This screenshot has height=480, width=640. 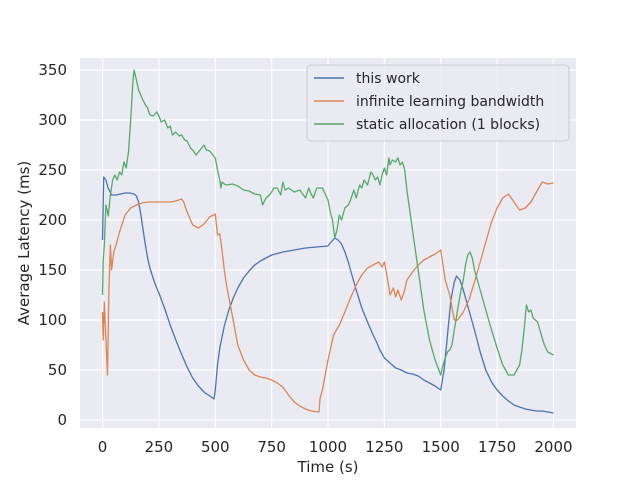 I want to click on x-tick-label: 1250, so click(x=384, y=447).